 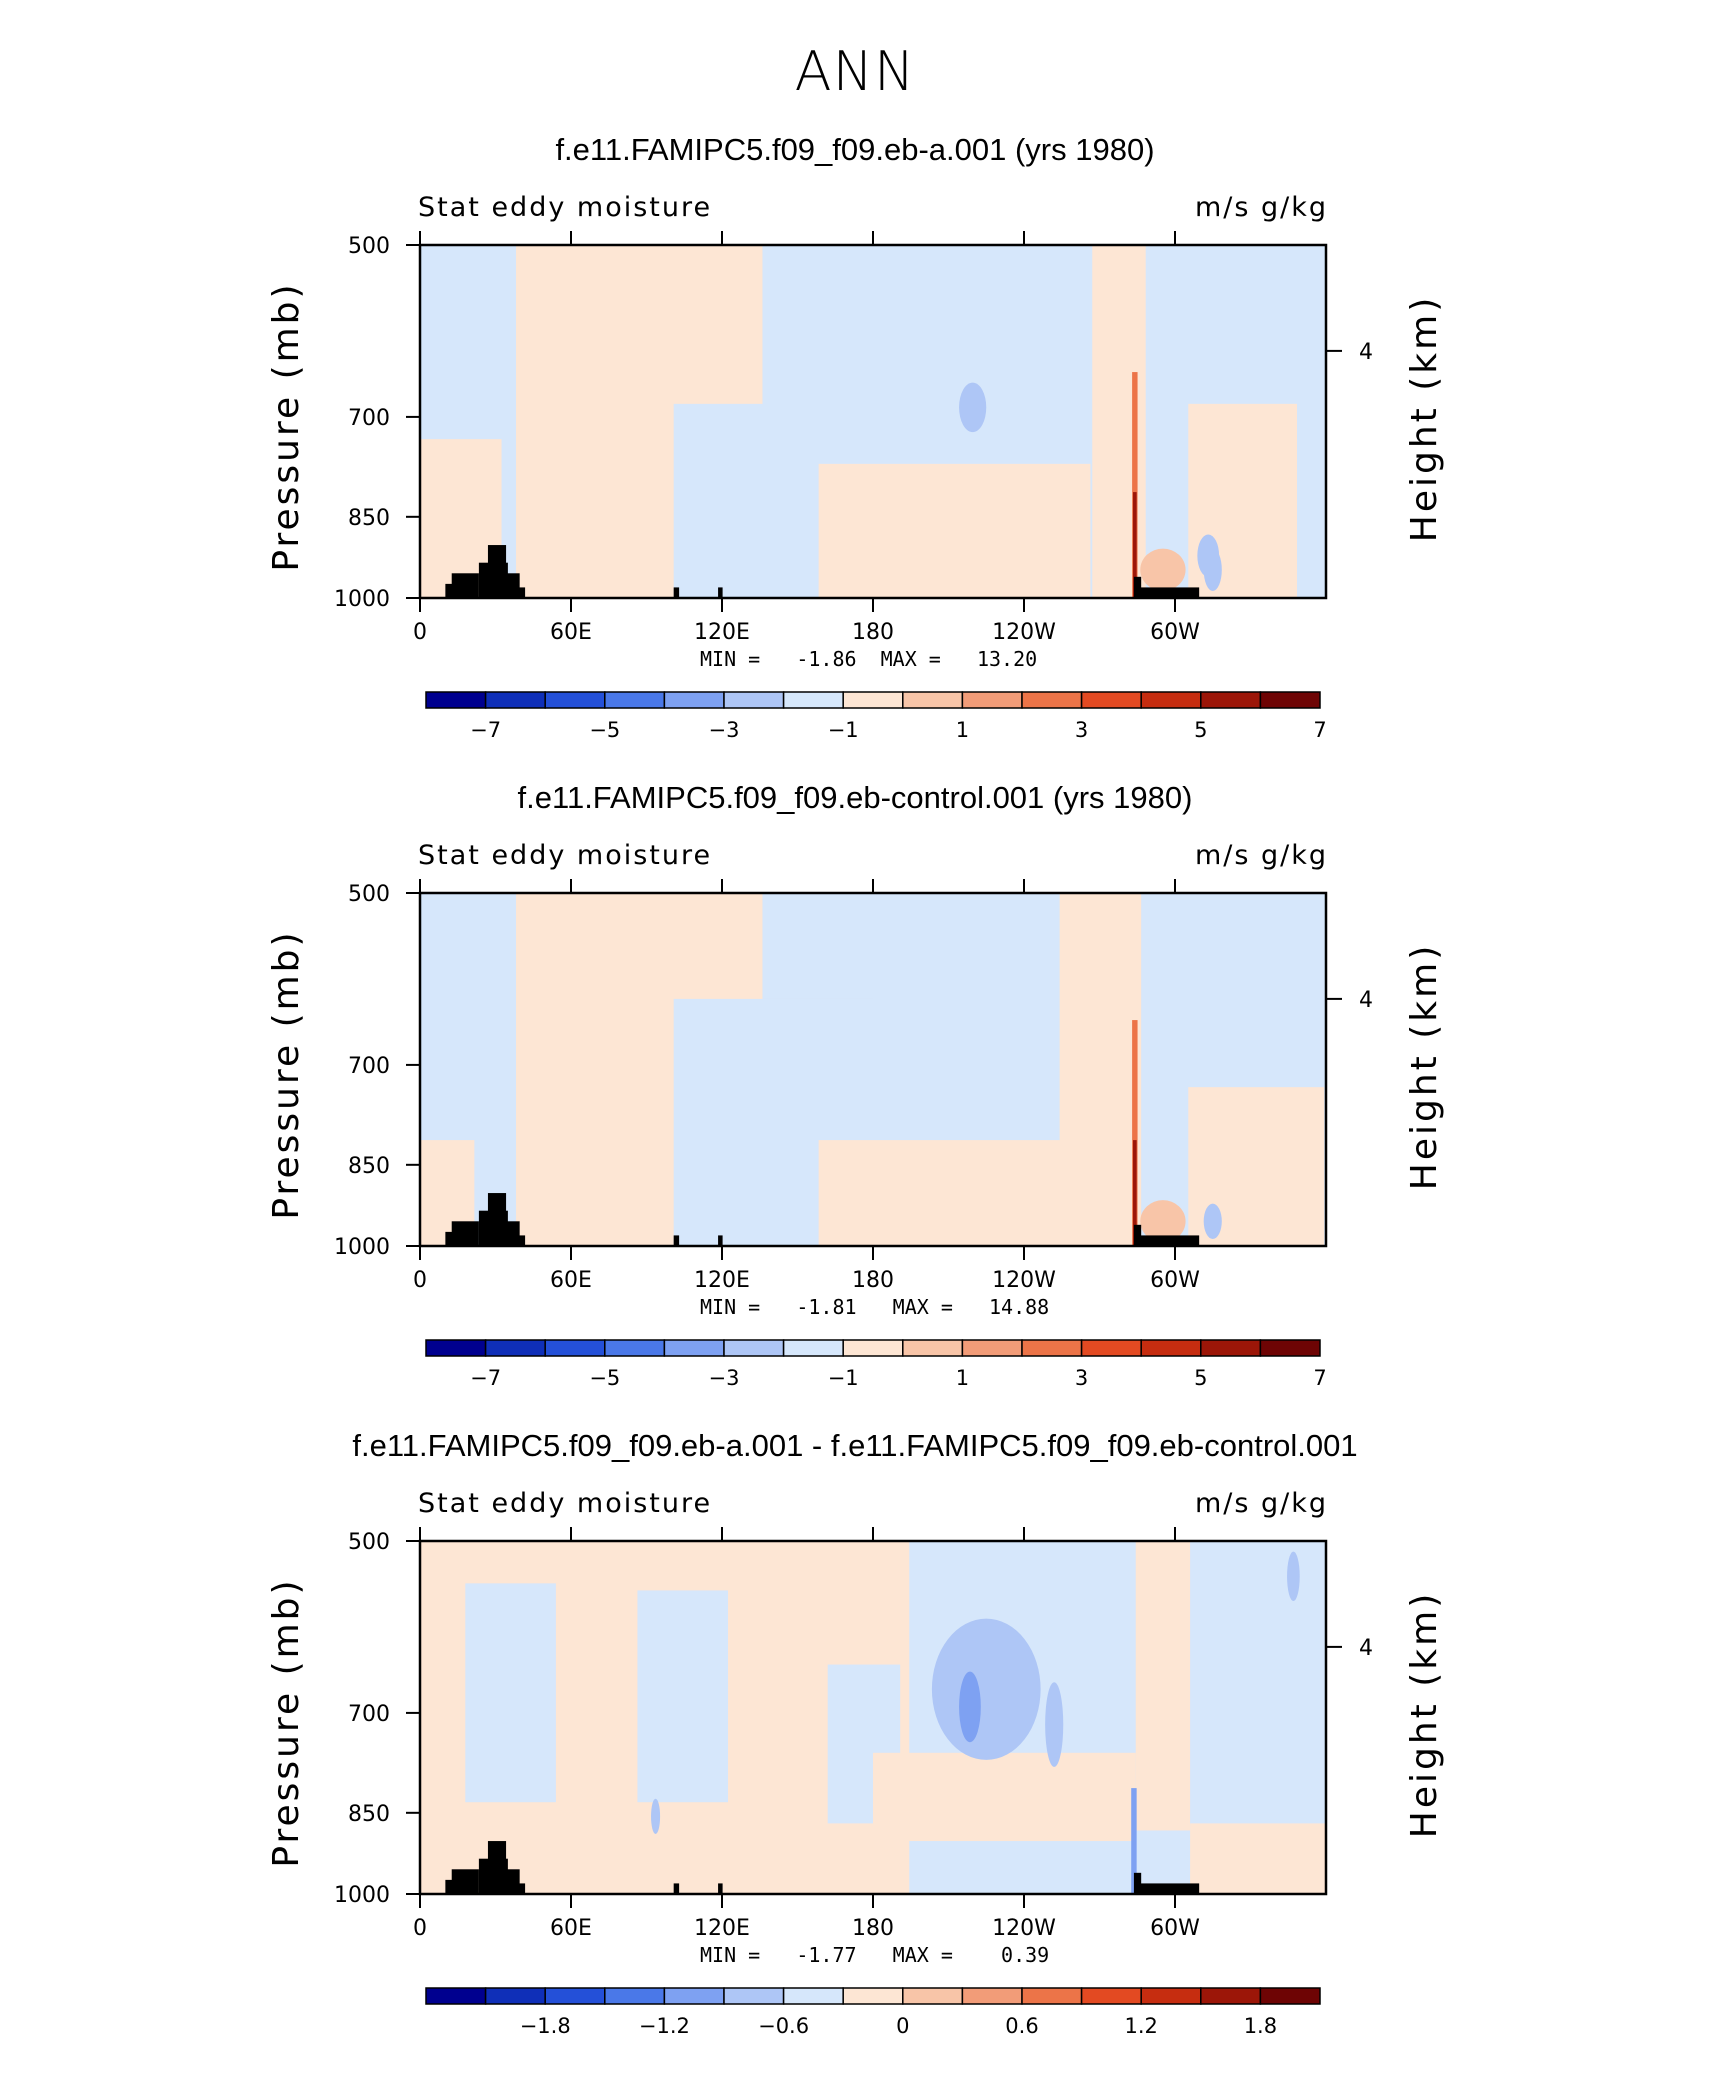 What do you see at coordinates (1021, 2026) in the screenshot?
I see `colorbar-label: 0.6` at bounding box center [1021, 2026].